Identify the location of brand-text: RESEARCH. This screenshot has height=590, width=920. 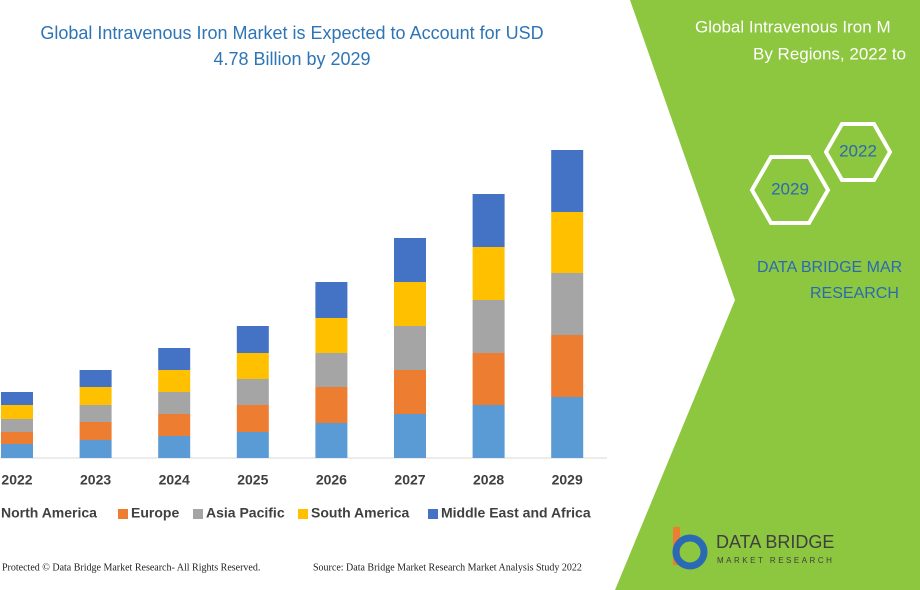
(854, 293).